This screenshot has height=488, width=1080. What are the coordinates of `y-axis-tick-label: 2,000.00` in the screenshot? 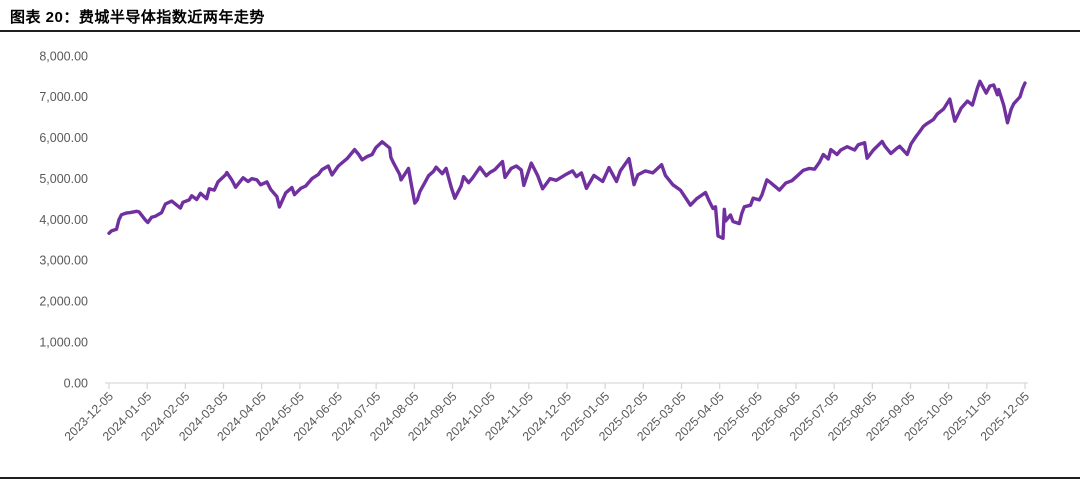 It's located at (63, 302).